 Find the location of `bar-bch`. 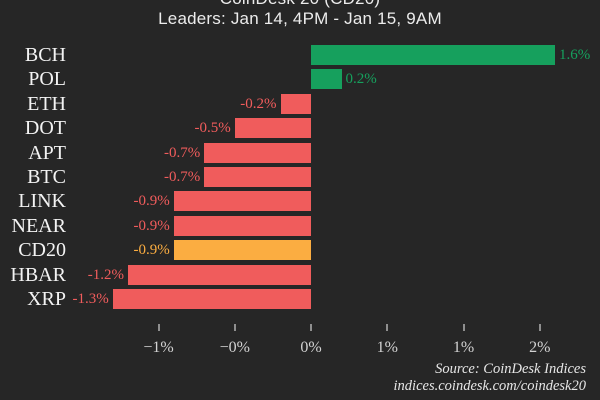

bar-bch is located at coordinates (433, 55).